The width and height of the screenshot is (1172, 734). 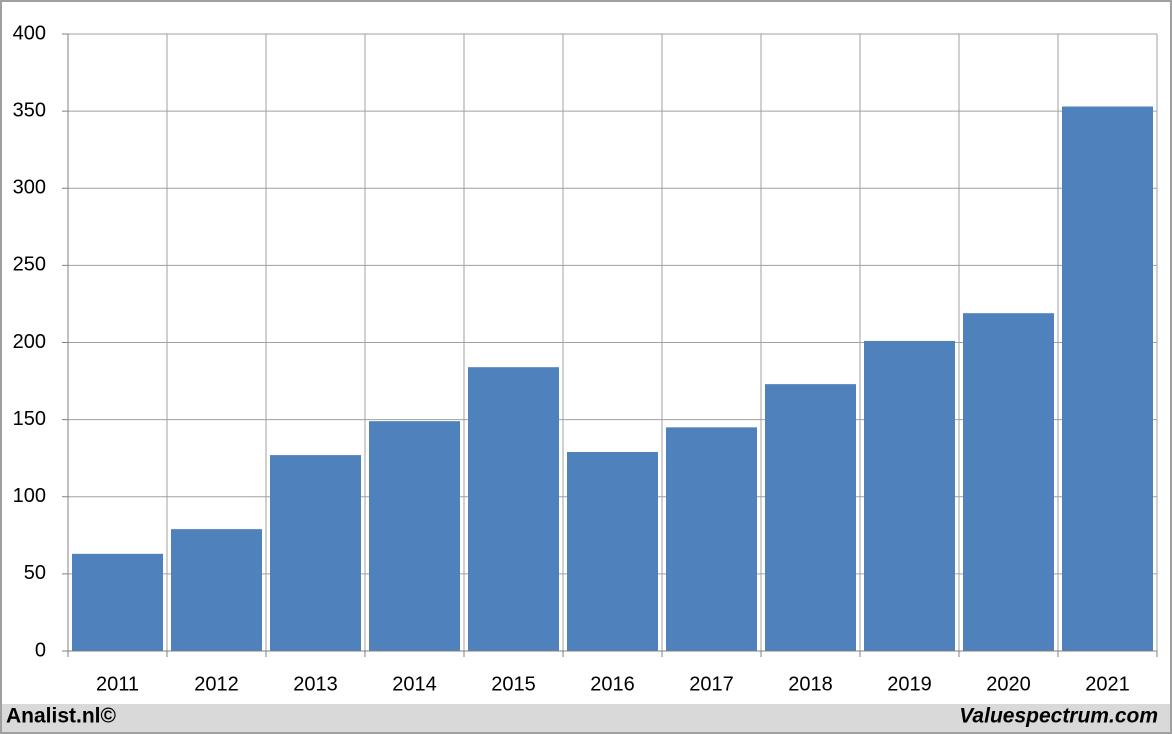 I want to click on y-tick-label: 250, so click(x=29, y=265).